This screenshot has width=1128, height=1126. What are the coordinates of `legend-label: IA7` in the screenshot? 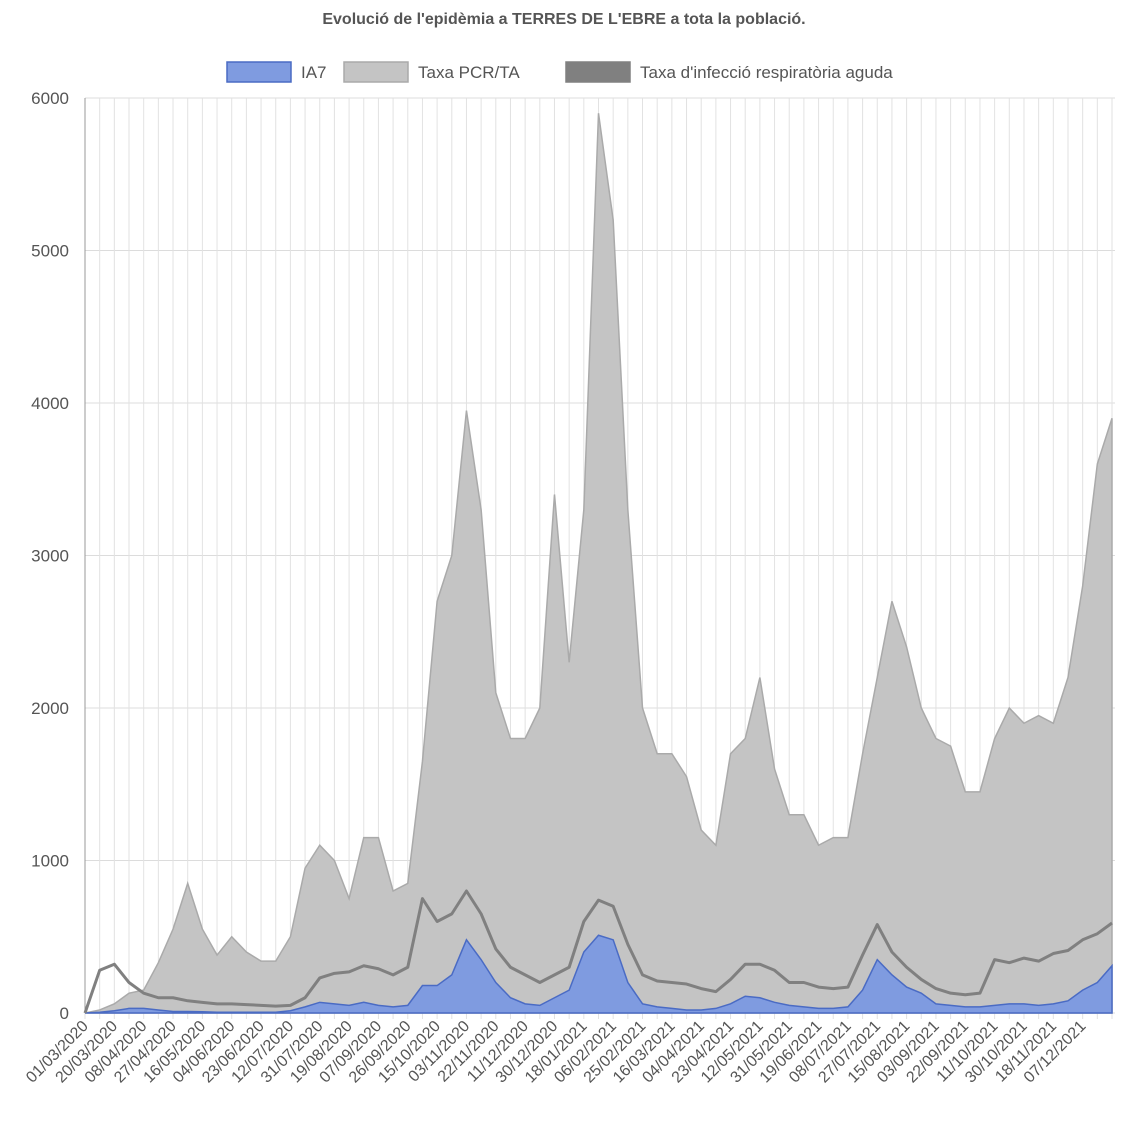 It's located at (314, 72).